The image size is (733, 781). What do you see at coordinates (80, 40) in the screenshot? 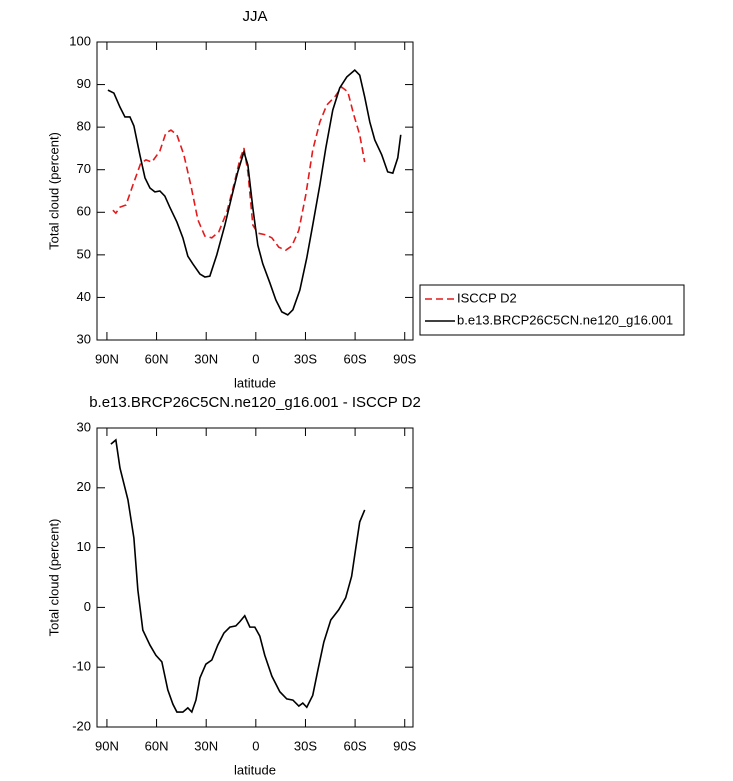
I see `y-tick-label: 100` at bounding box center [80, 40].